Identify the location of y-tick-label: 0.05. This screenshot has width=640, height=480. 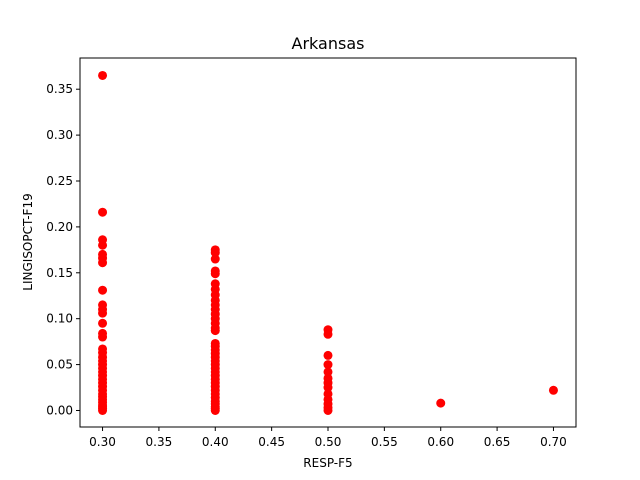
(59, 365).